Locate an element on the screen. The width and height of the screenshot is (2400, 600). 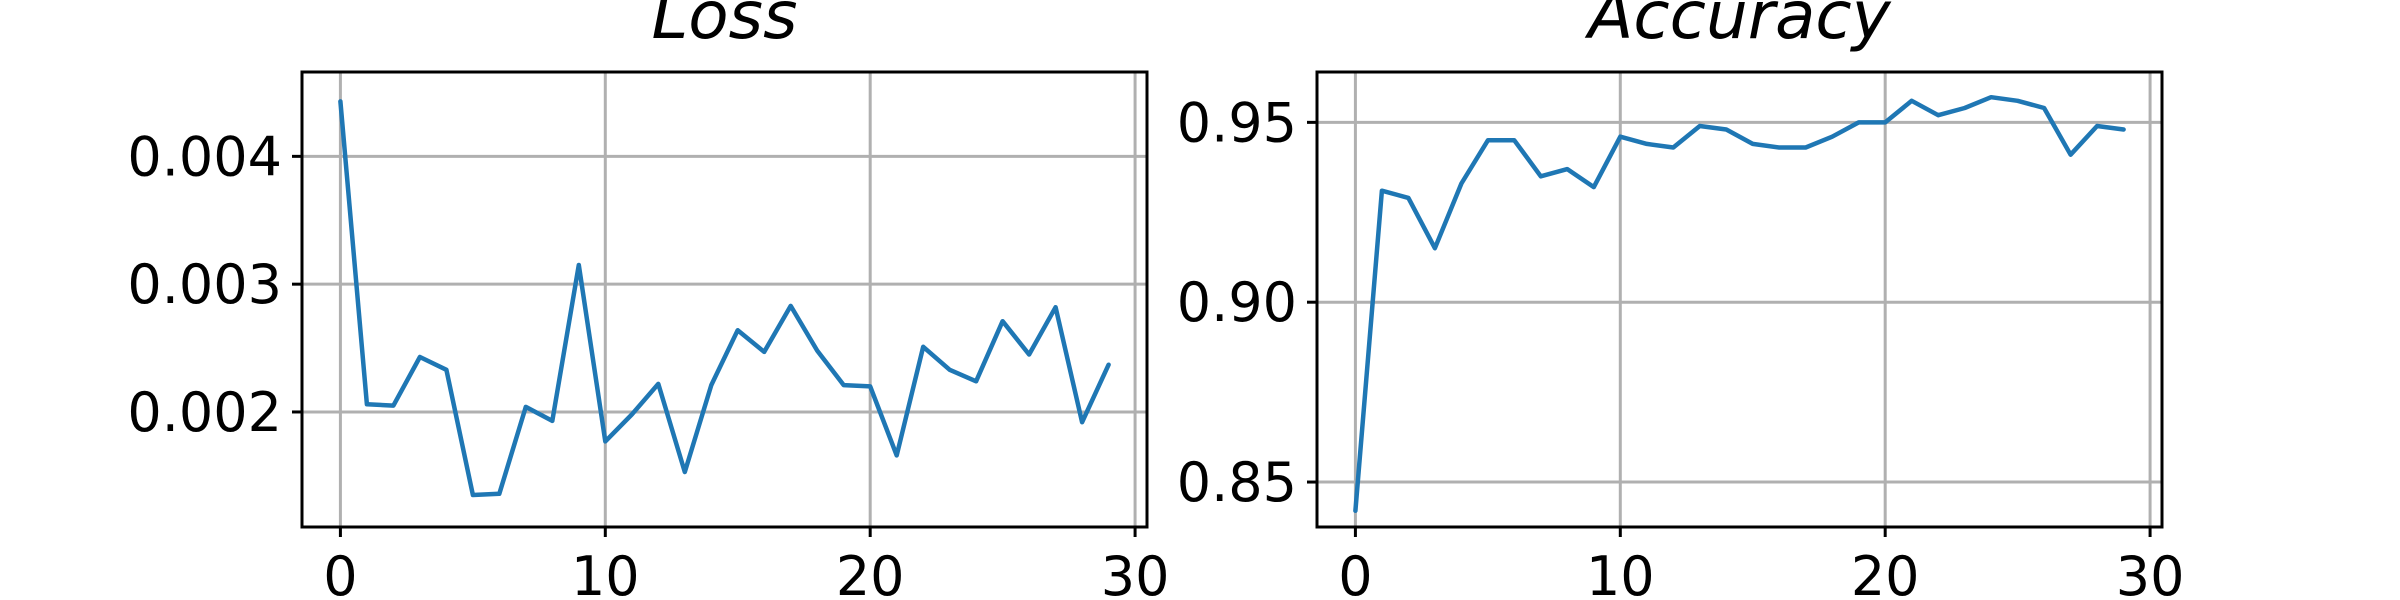
accuracy-x-tick-label-2: 20 is located at coordinates (1885, 572).